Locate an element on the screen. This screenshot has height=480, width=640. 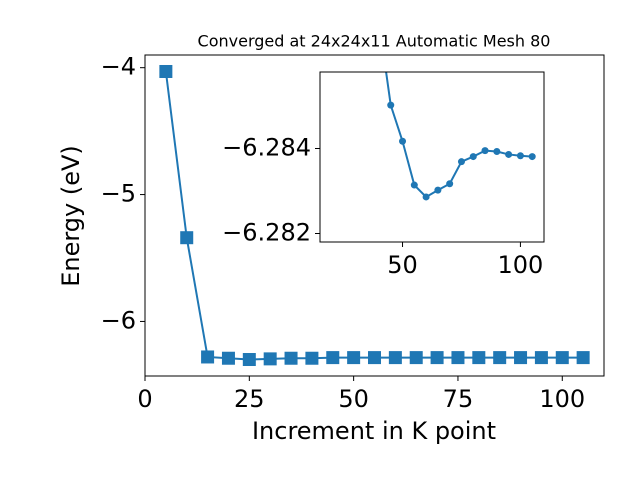
y-tick-label: −6.284 is located at coordinates (266, 148).